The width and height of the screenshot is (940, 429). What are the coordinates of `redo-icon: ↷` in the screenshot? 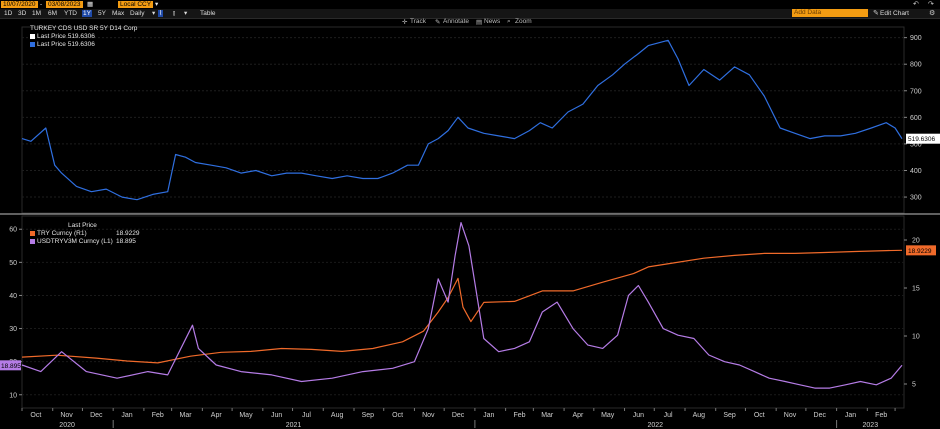 It's located at (931, 4).